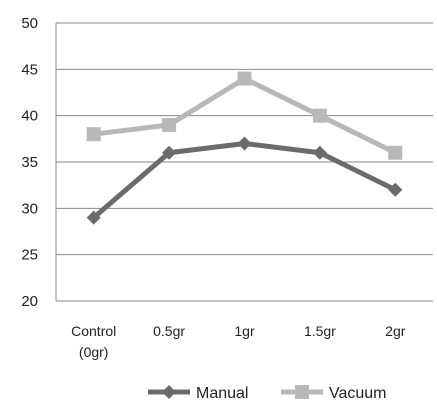 This screenshot has width=437, height=406. What do you see at coordinates (320, 331) in the screenshot?
I see `x-tick-label: 1.5gr` at bounding box center [320, 331].